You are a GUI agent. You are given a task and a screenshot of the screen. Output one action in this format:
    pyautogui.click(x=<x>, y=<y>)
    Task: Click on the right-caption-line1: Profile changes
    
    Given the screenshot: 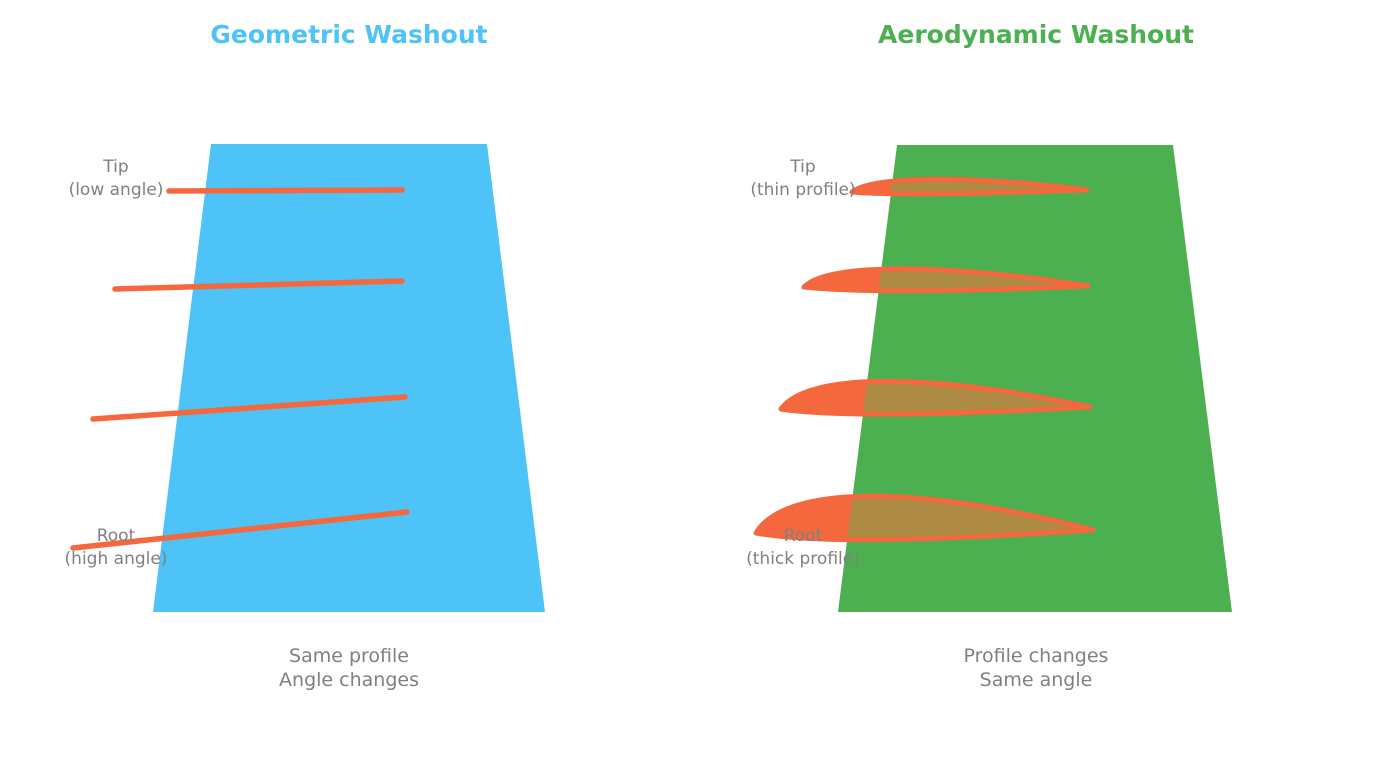 What is the action you would take?
    pyautogui.click(x=1036, y=656)
    